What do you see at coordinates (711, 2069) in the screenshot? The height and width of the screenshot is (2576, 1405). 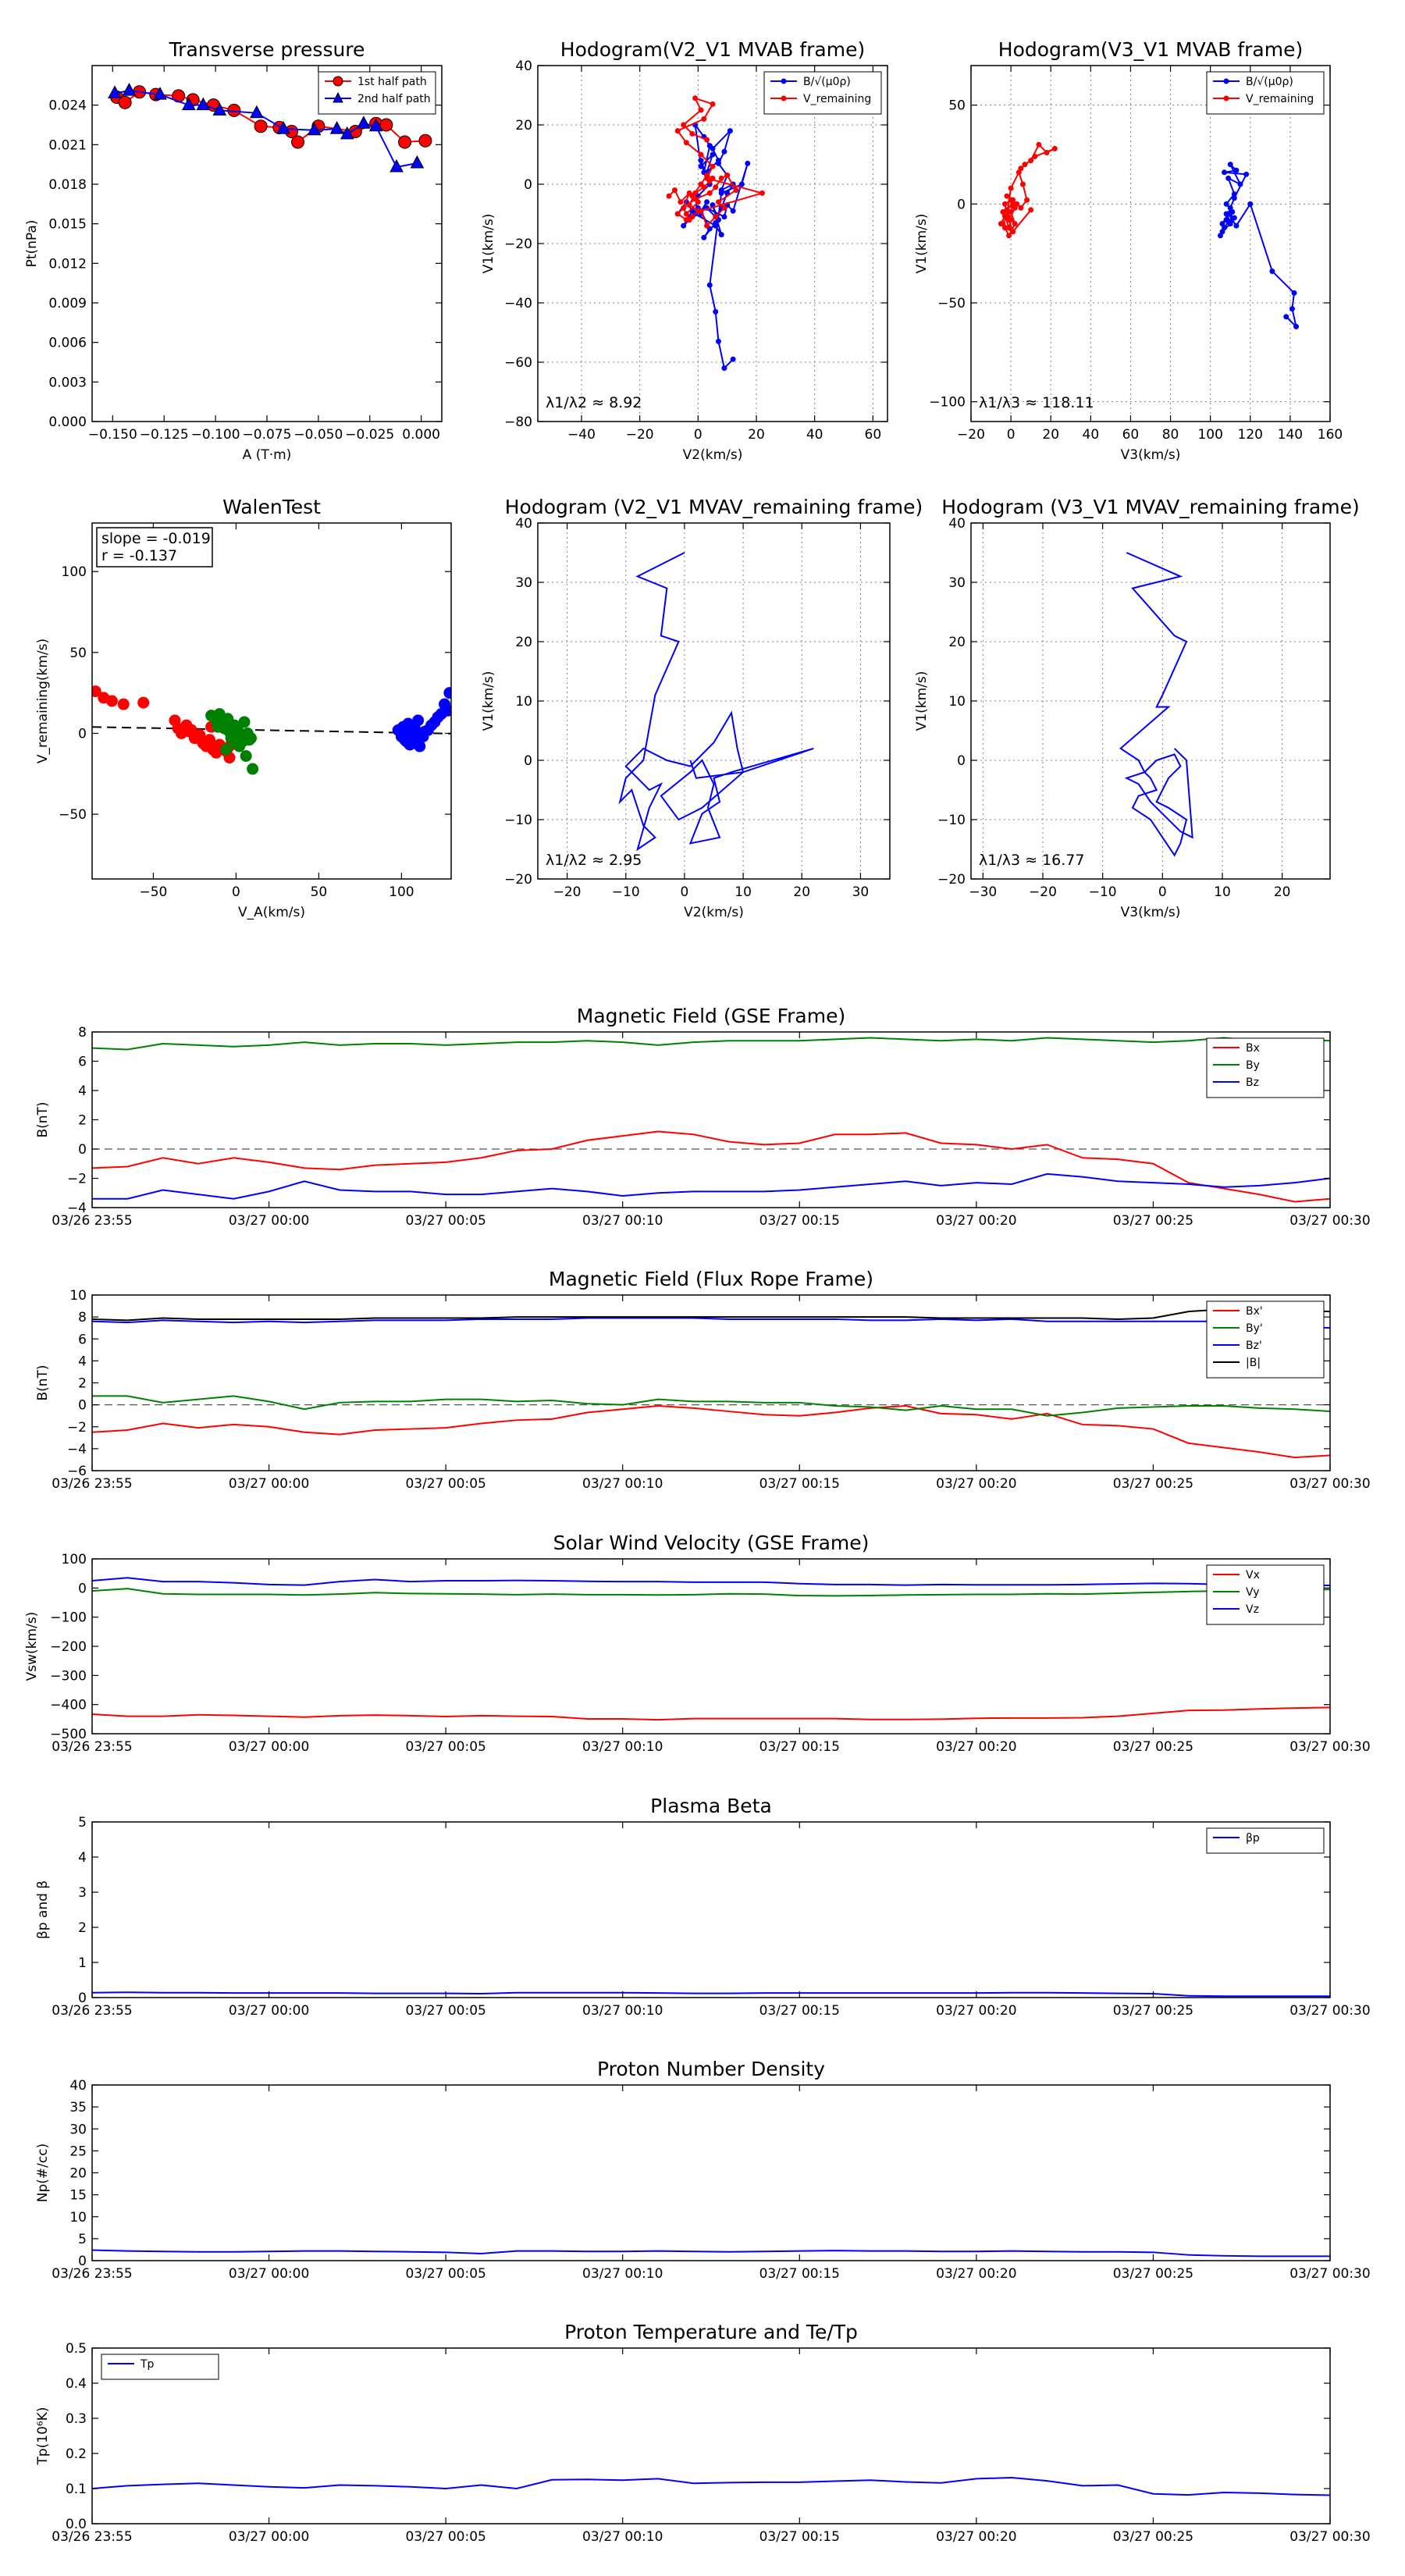 I see `chart-title: Proton Number Density` at bounding box center [711, 2069].